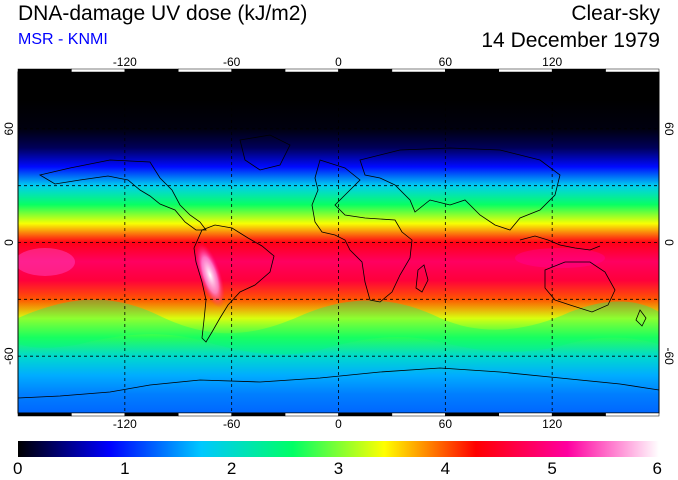 Image resolution: width=678 pixels, height=480 pixels. What do you see at coordinates (122, 195) in the screenshot?
I see `north-america-coast` at bounding box center [122, 195].